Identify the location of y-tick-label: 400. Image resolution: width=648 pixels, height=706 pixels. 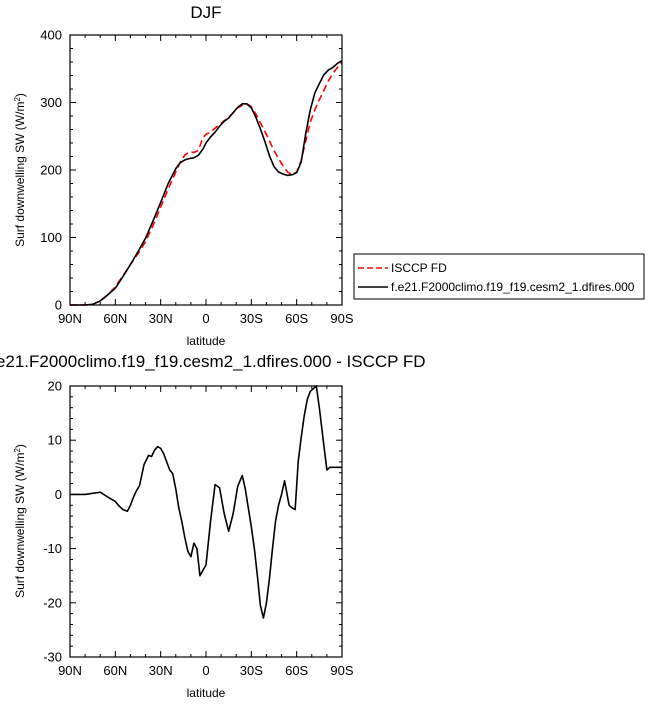
(51, 35).